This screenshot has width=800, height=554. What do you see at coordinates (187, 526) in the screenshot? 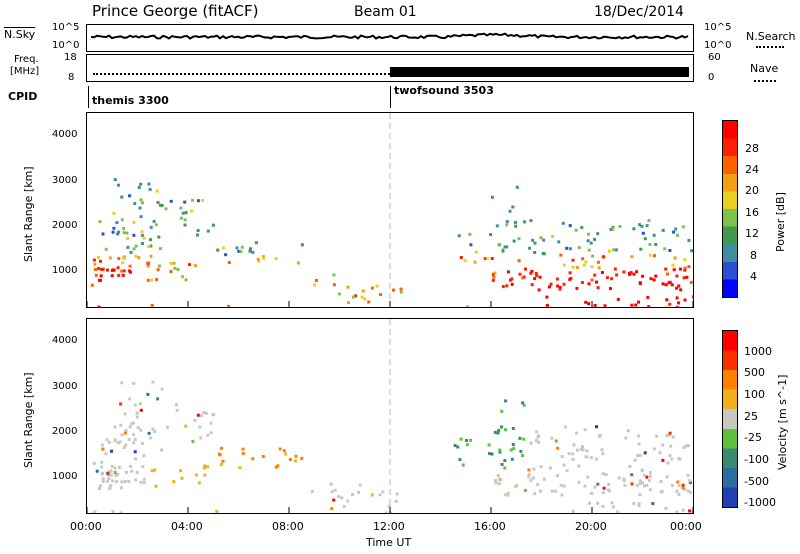
I see `time-tick-1: 04:00` at bounding box center [187, 526].